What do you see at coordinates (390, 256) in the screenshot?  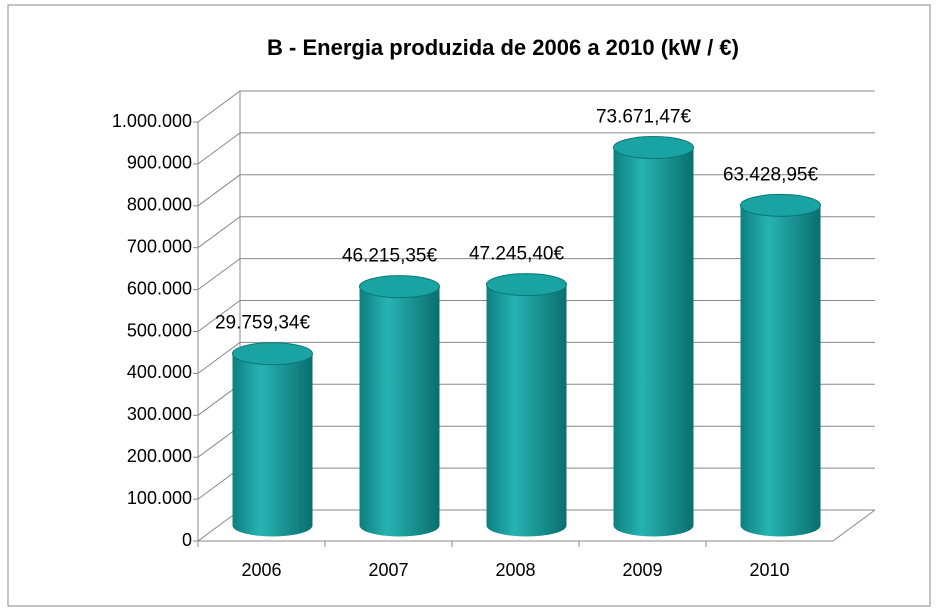 I see `annotation: 46.215,35€` at bounding box center [390, 256].